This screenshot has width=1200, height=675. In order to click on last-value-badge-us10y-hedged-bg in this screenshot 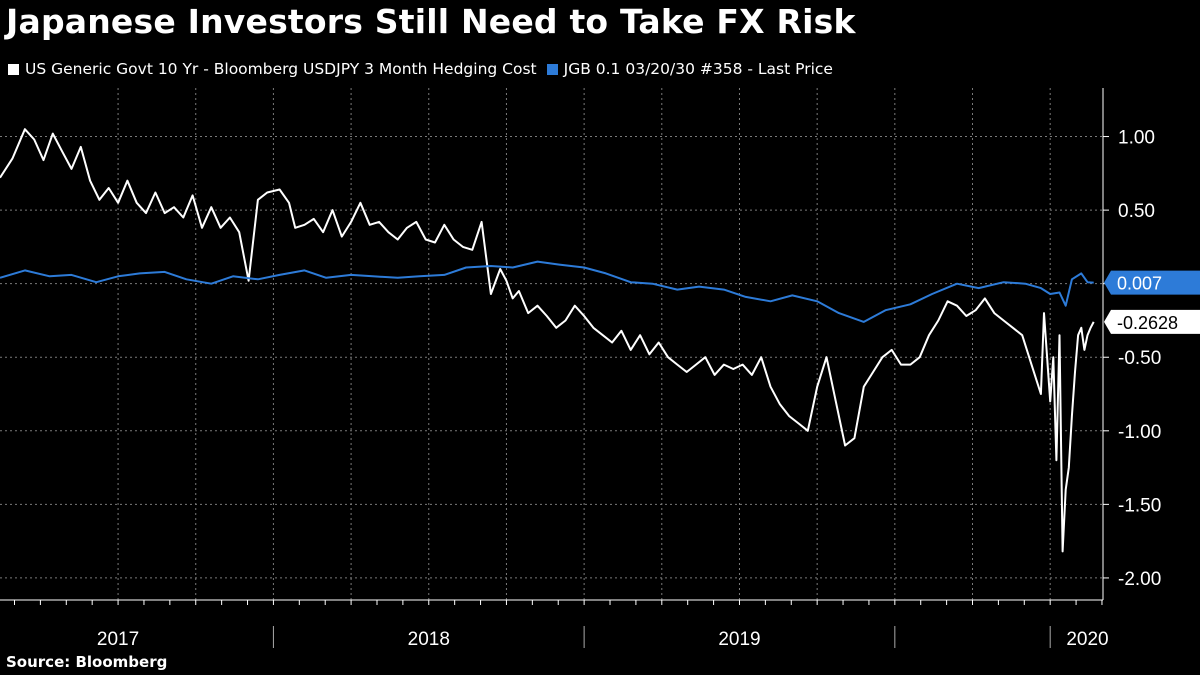, I will do `click(1152, 321)`.